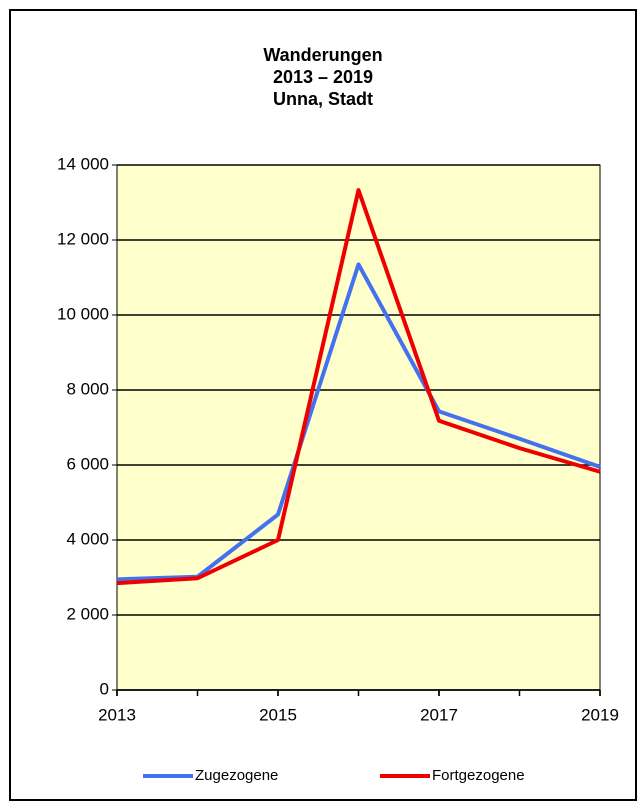 The height and width of the screenshot is (812, 643). I want to click on chart-title: 2013 – 2019, so click(323, 77).